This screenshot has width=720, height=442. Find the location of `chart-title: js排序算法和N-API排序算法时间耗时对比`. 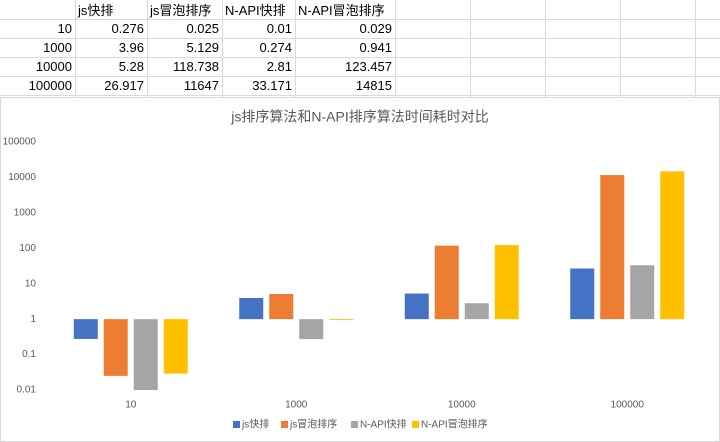

chart-title: js排序算法和N-API排序算法时间耗时对比 is located at coordinates (359, 117).